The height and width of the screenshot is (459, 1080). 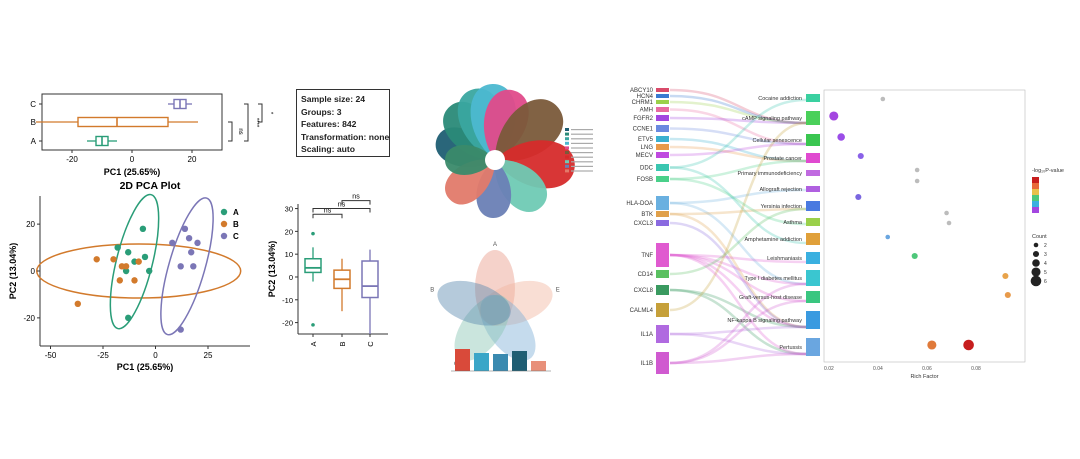 I want to click on gene-label: AMH, so click(x=646, y=111).